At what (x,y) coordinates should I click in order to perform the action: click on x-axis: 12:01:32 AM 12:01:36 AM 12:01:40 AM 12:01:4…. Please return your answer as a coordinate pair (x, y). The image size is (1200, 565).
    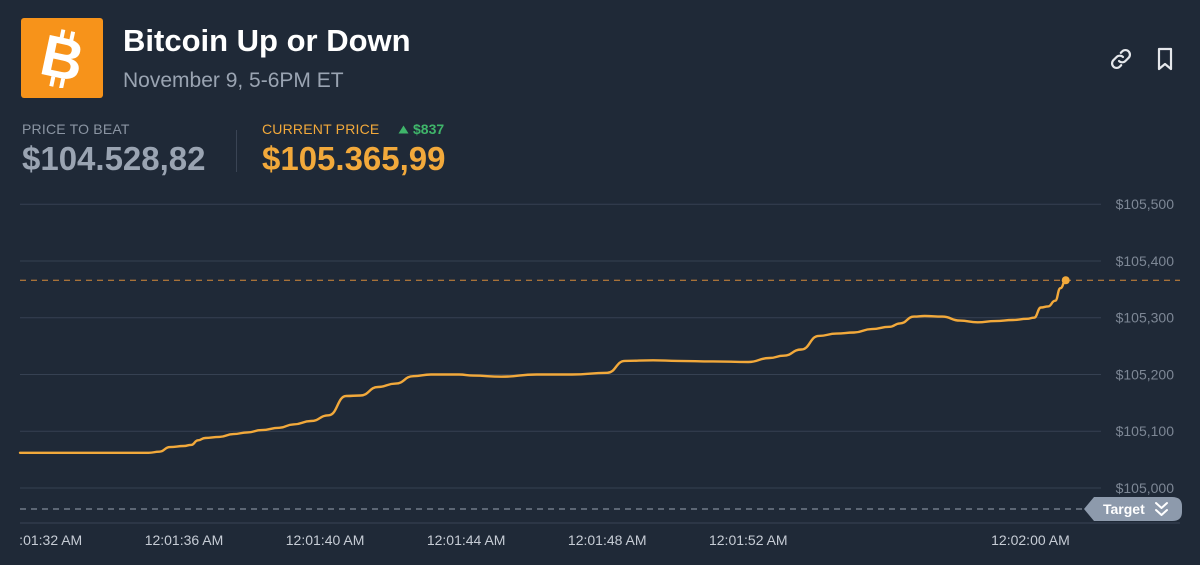
    Looking at the image, I should click on (537, 540).